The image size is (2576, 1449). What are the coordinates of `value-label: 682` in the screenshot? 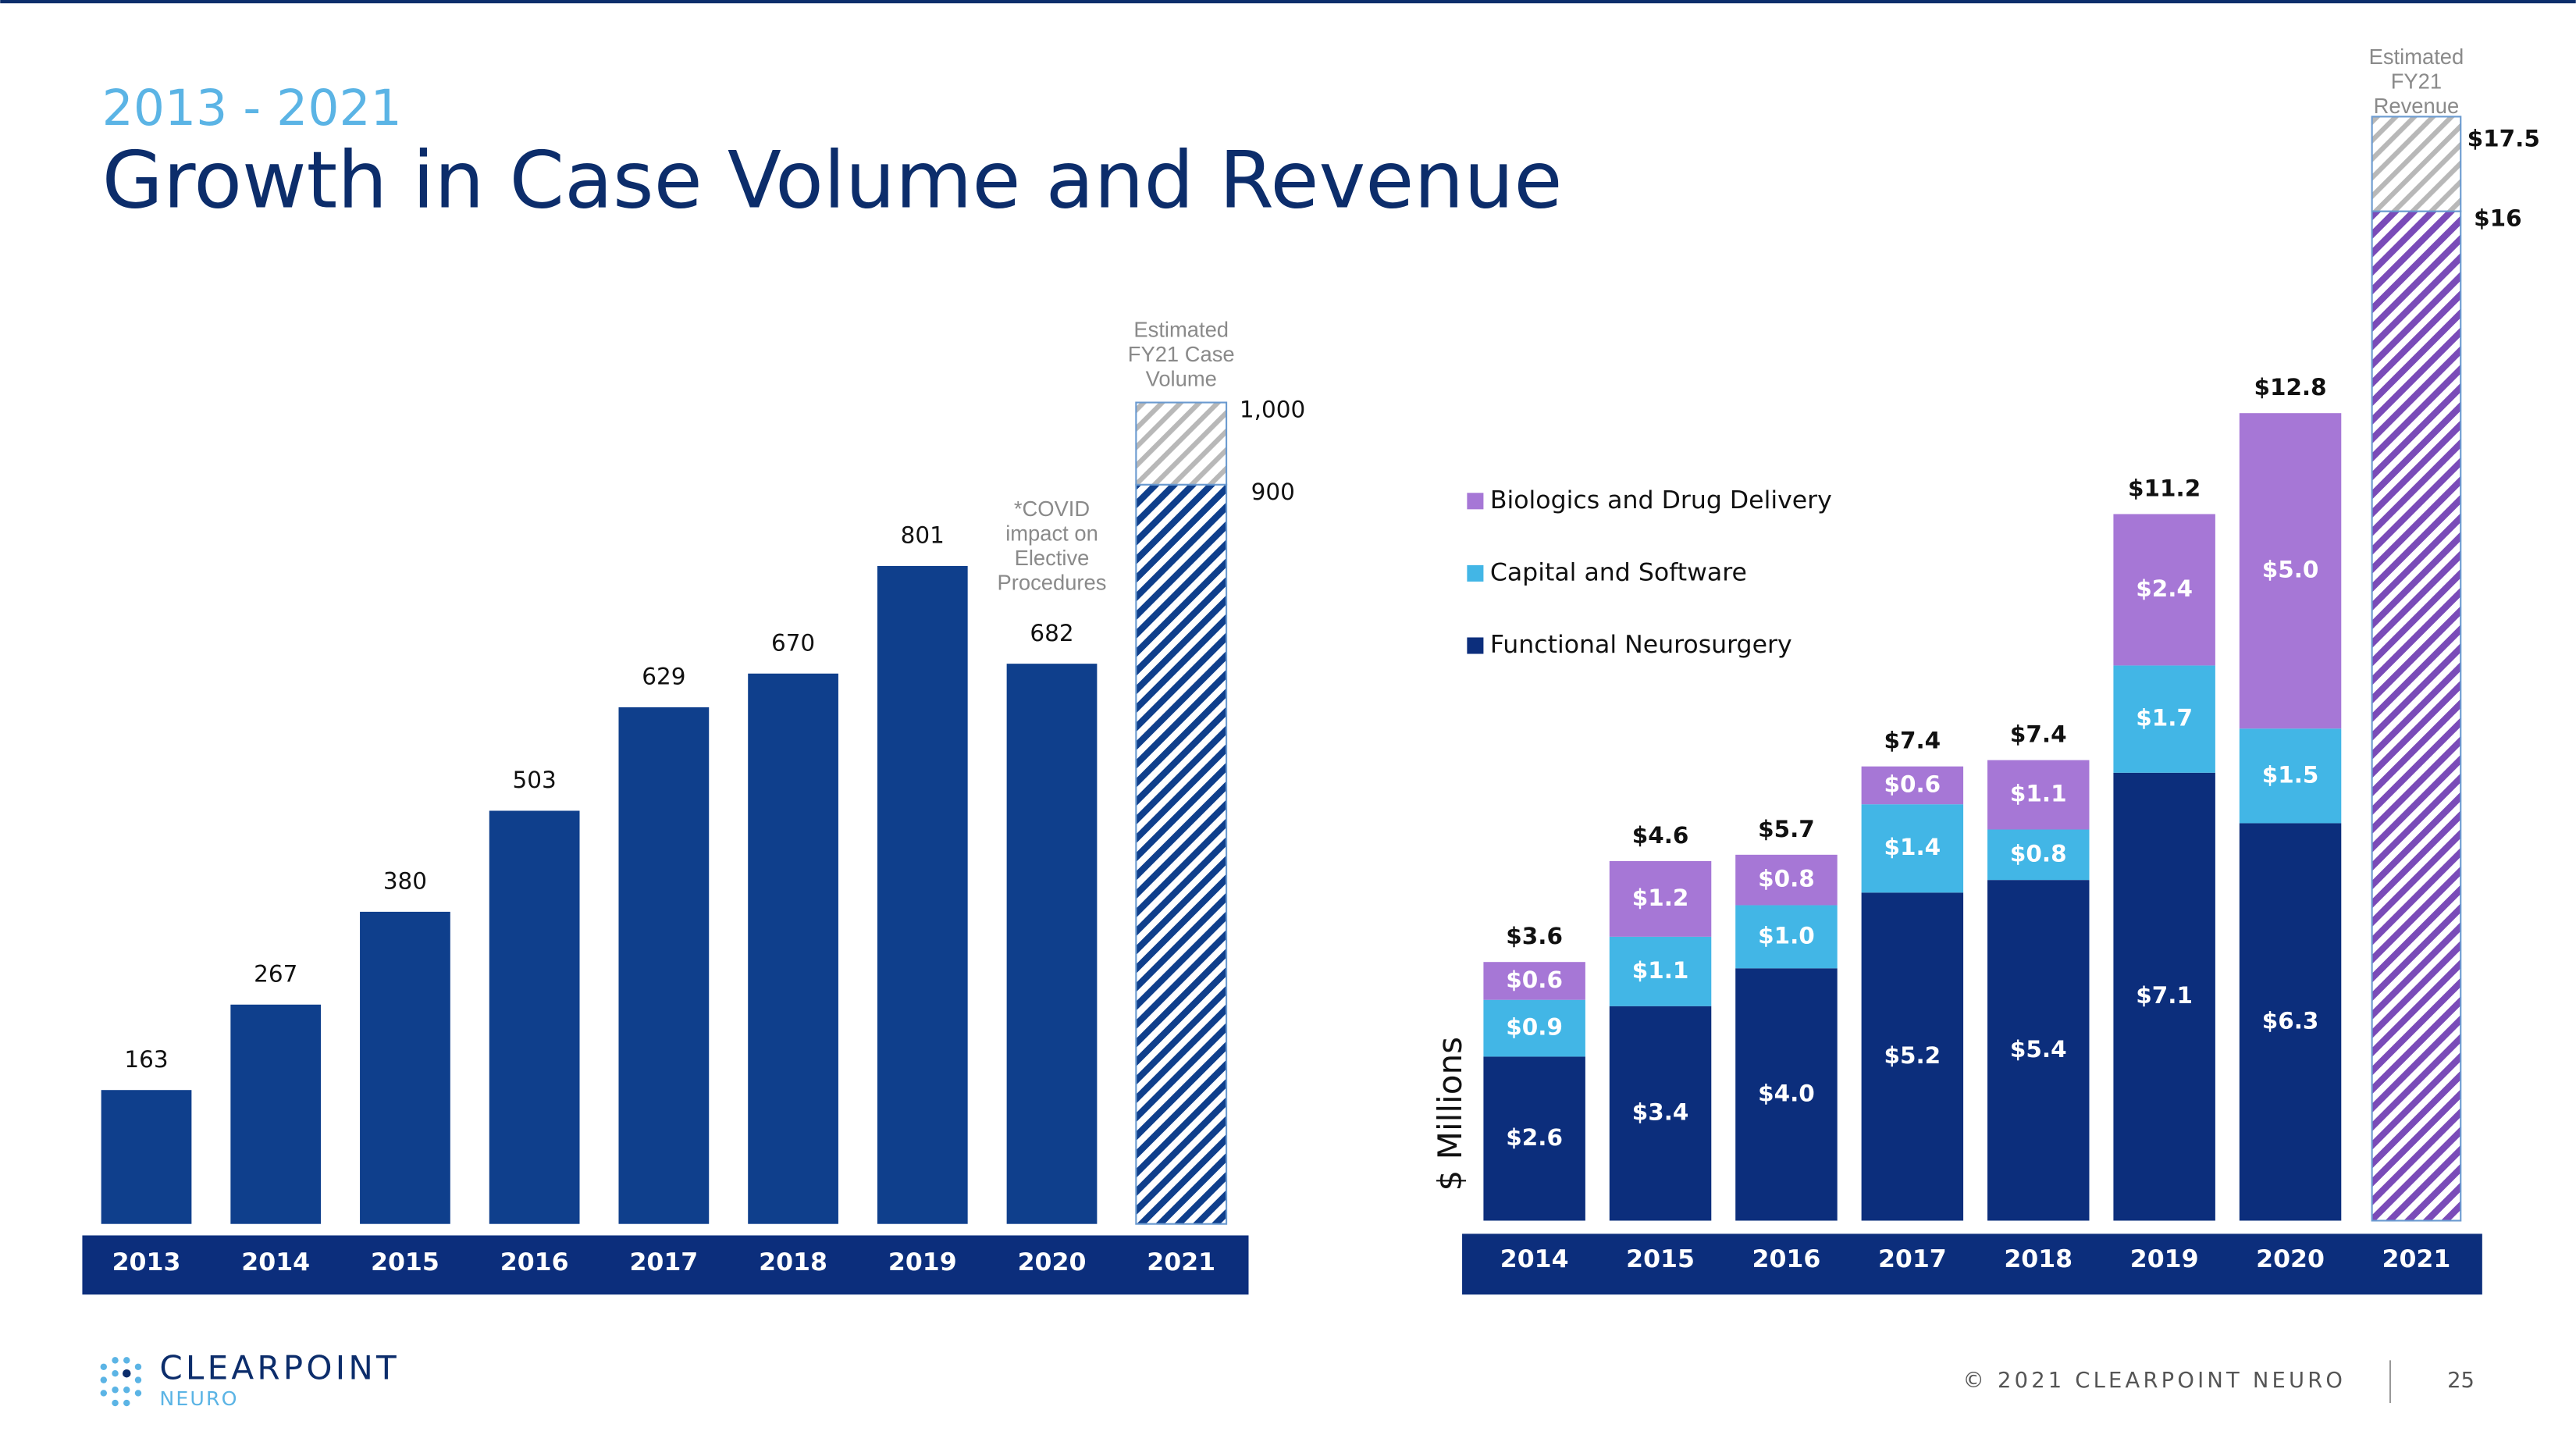 It's located at (1051, 633).